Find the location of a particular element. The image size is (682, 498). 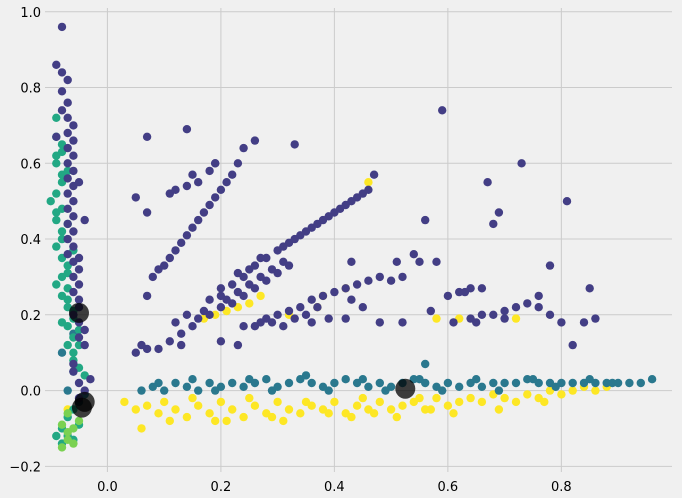

y-tick-label: 0.0 is located at coordinates (30, 392).